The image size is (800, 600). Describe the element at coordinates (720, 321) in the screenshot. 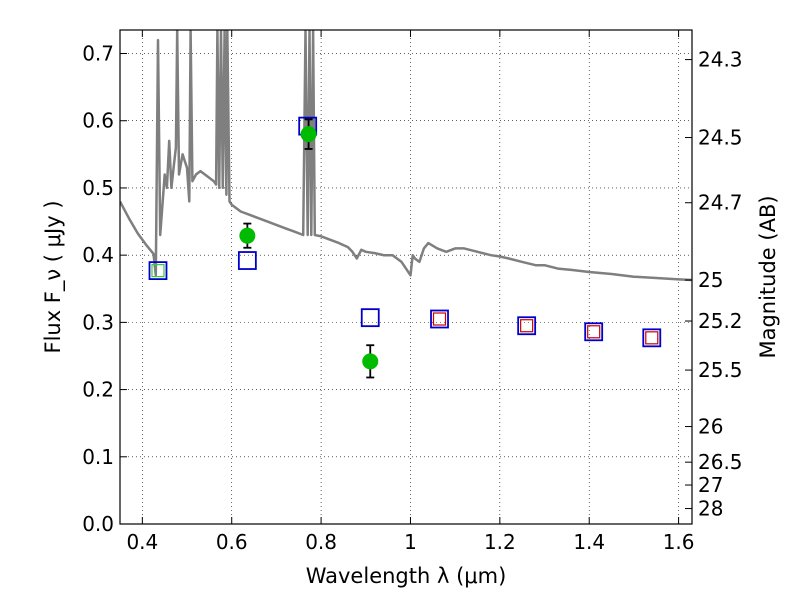

I see `right-tick-label: 25.2` at that location.